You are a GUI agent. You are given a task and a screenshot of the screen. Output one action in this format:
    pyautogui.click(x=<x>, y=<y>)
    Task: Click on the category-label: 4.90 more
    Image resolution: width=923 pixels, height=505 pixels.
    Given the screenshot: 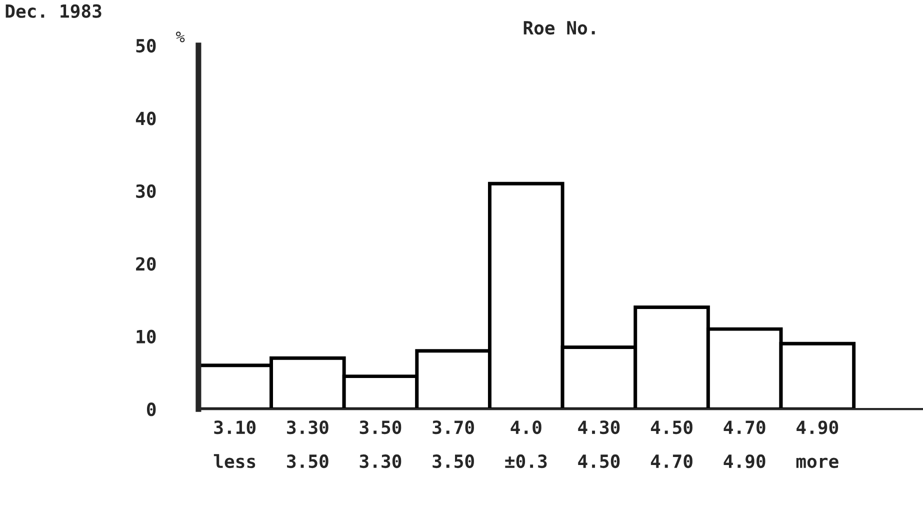 What is the action you would take?
    pyautogui.click(x=817, y=444)
    